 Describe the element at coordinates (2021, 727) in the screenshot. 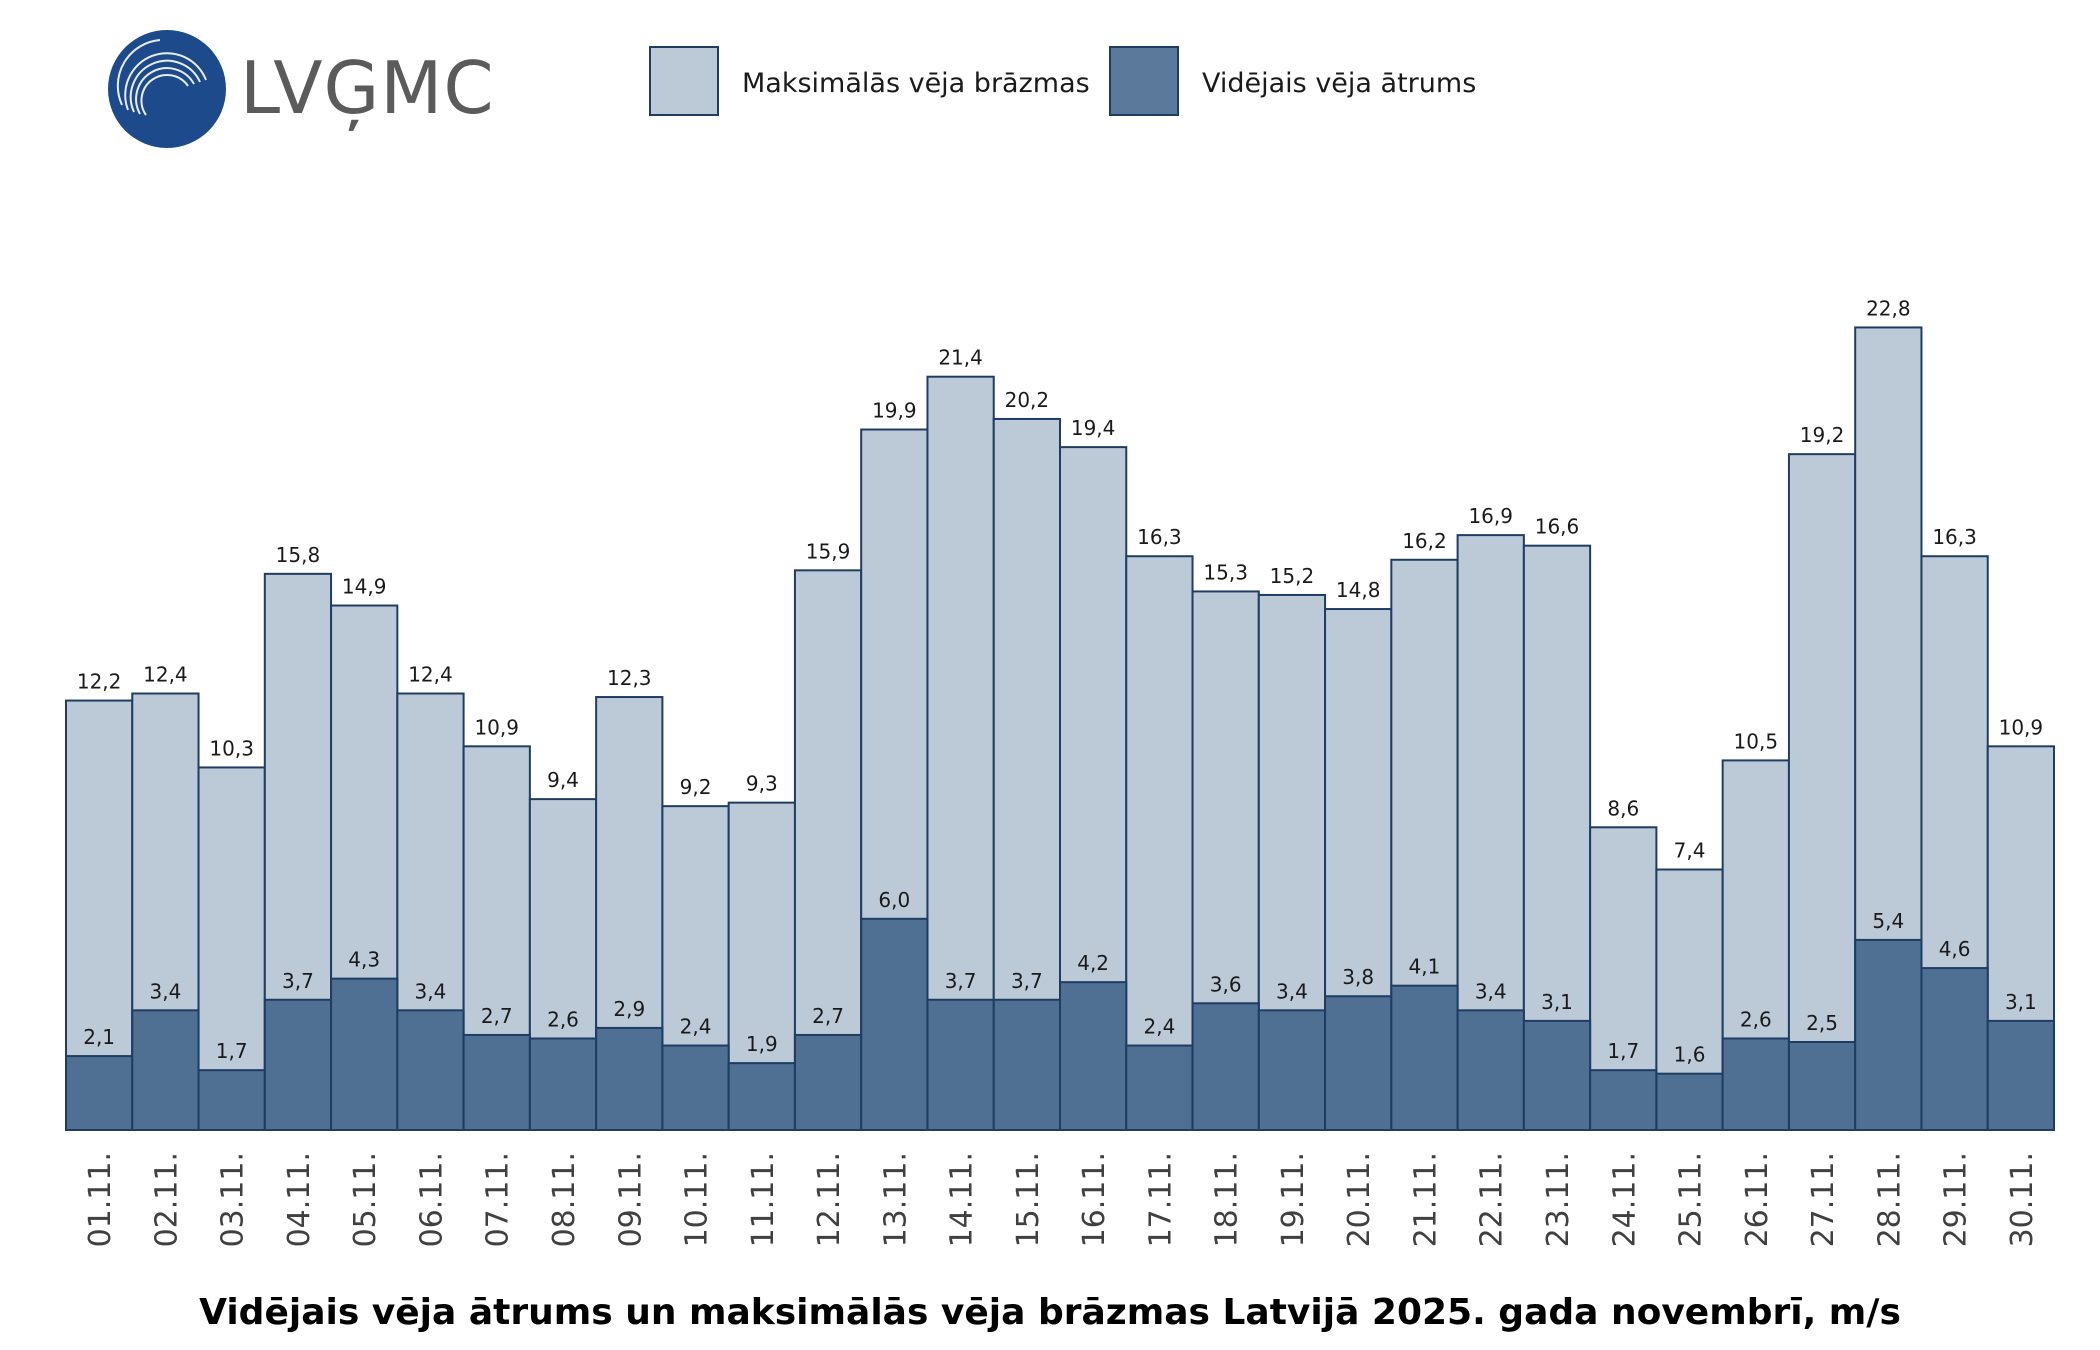

I see `gust-value-label: 10,9` at that location.